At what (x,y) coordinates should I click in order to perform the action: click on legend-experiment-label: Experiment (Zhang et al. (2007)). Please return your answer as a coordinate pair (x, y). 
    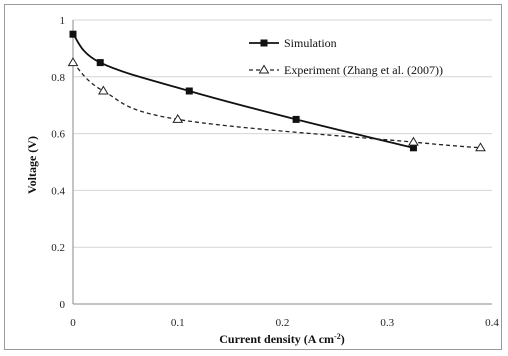
    Looking at the image, I should click on (363, 70).